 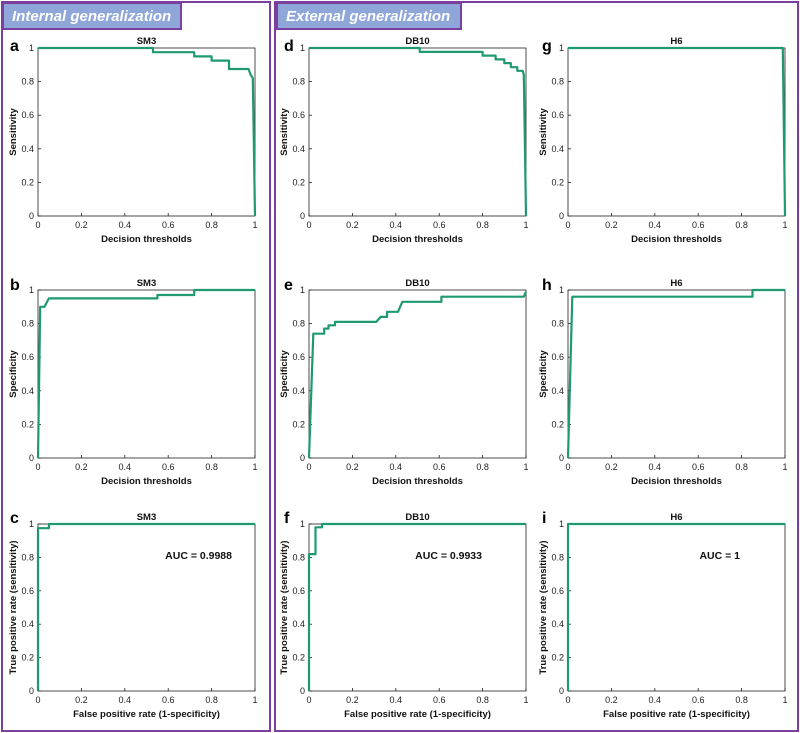 What do you see at coordinates (284, 132) in the screenshot?
I see `chart-2-ylabel: Sensitivity` at bounding box center [284, 132].